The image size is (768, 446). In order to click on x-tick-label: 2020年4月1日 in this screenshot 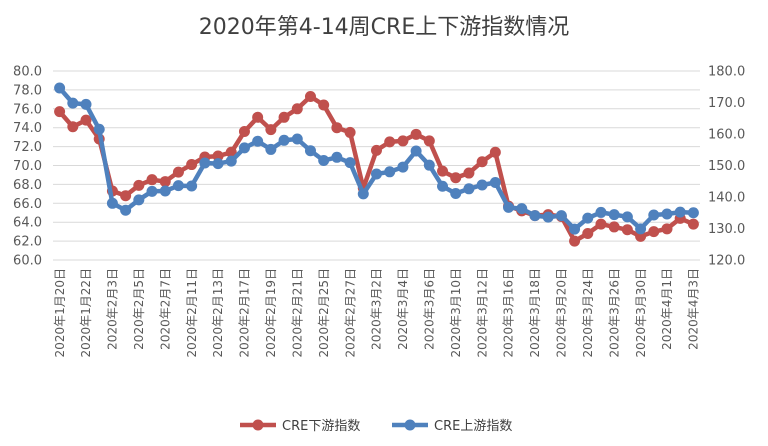, I will do `click(667, 309)`.